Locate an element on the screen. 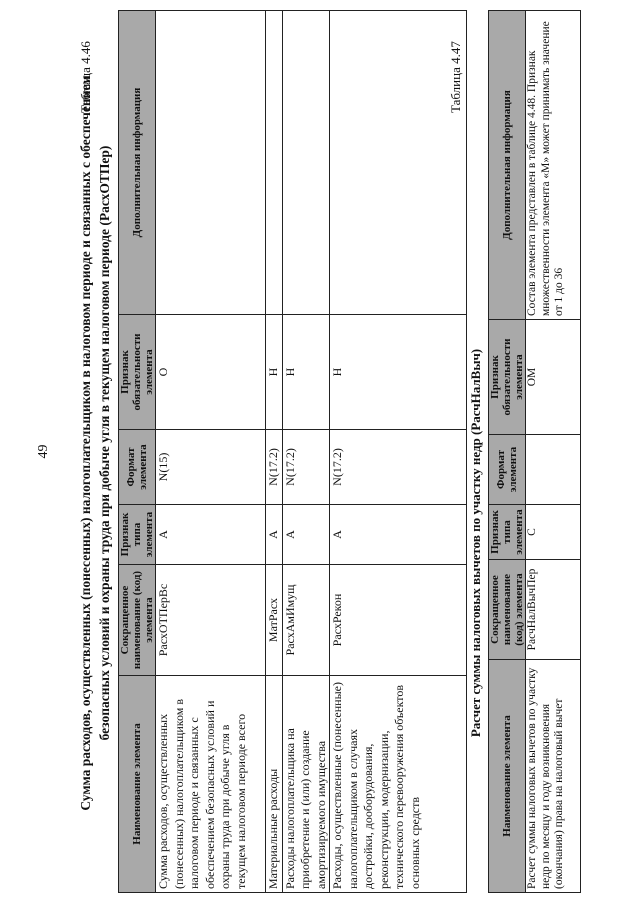  table-cell: О is located at coordinates (210, 372).